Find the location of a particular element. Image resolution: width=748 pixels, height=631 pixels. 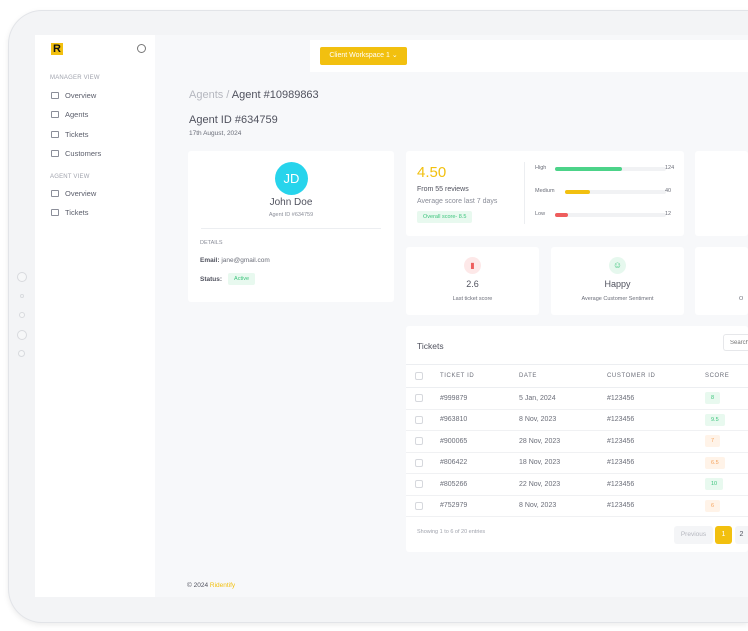

stat-value: Happy is located at coordinates (617, 284).